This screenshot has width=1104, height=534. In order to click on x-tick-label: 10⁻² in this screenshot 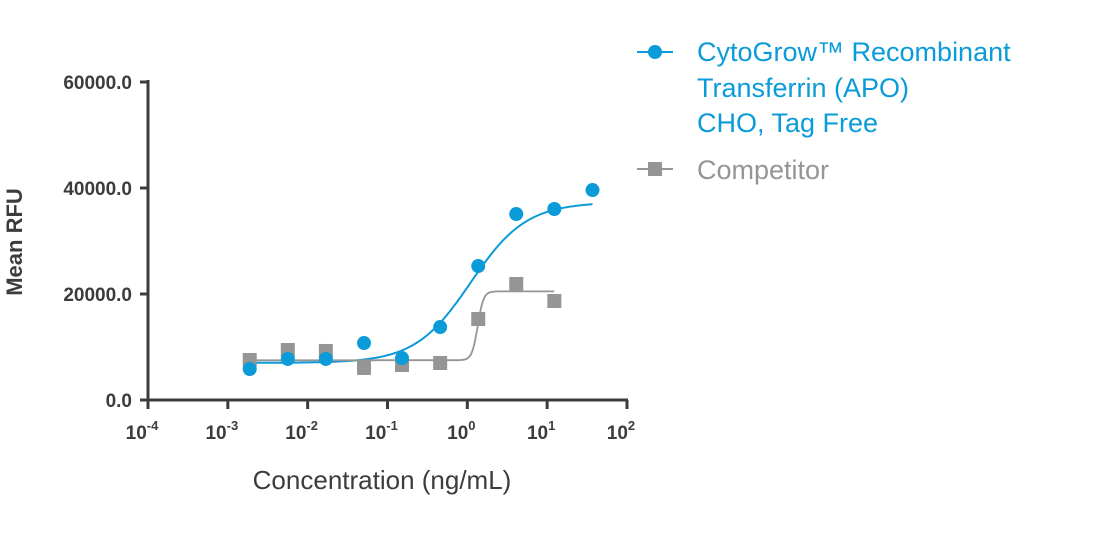, I will do `click(301, 431)`.